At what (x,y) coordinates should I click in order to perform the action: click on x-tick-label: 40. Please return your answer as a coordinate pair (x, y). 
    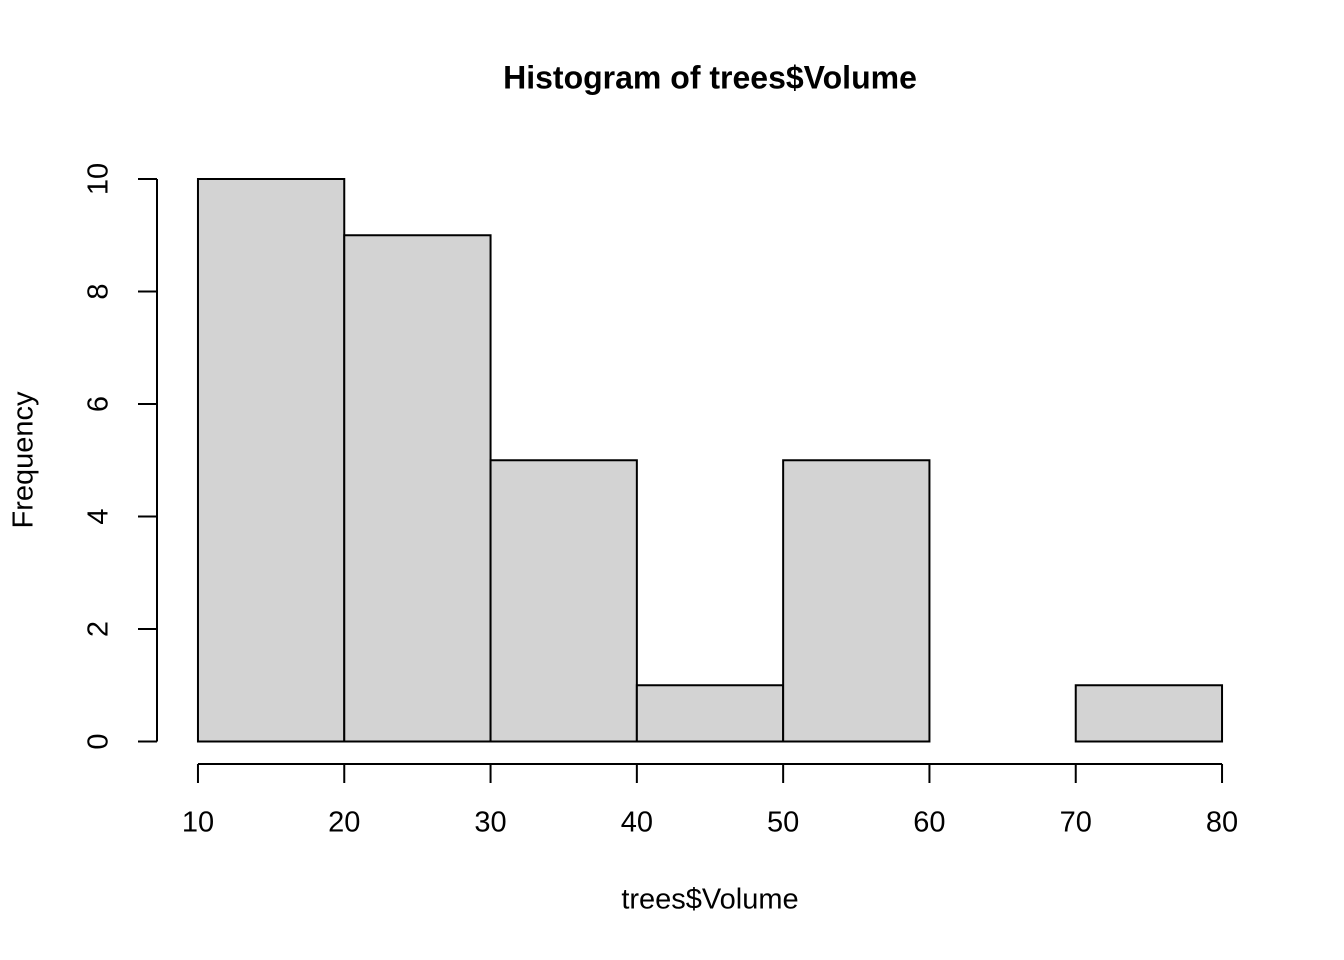
    Looking at the image, I should click on (637, 823).